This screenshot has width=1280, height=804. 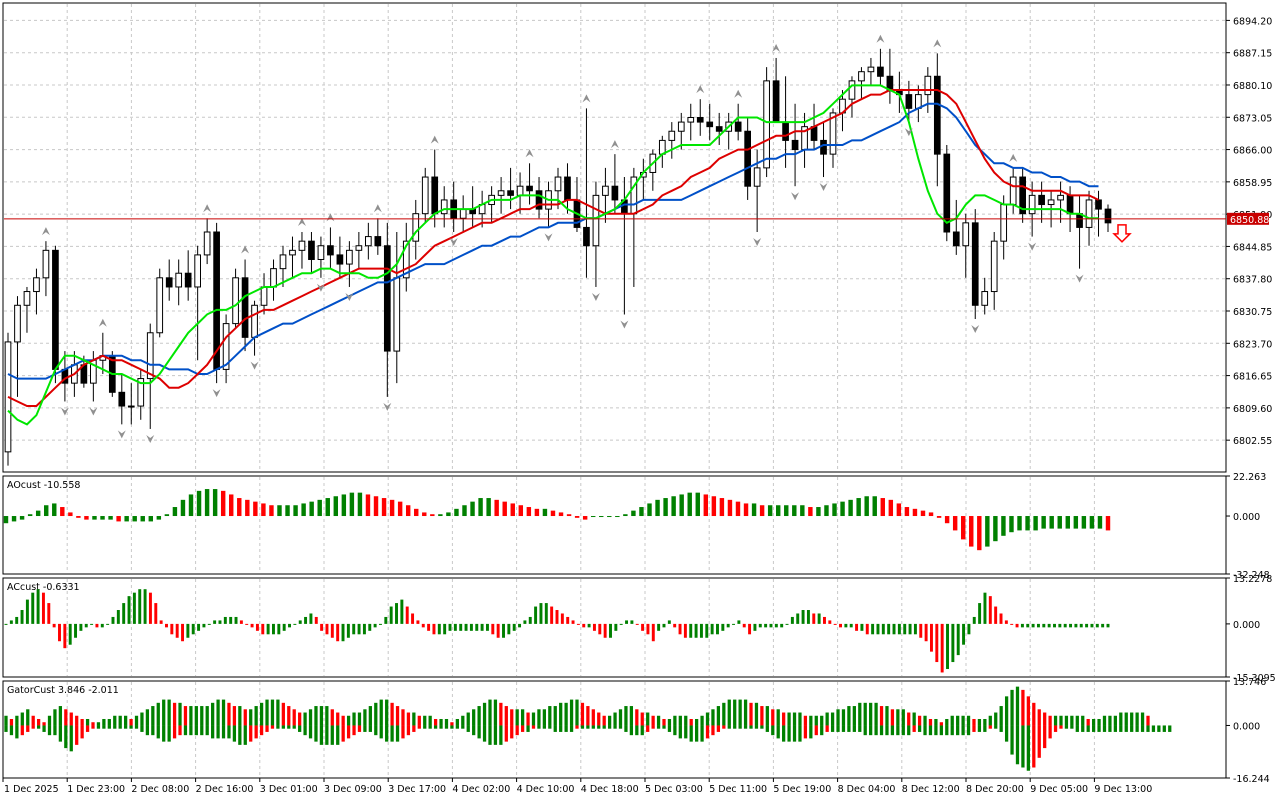 I want to click on fractal-down-marker, so click(x=64, y=411).